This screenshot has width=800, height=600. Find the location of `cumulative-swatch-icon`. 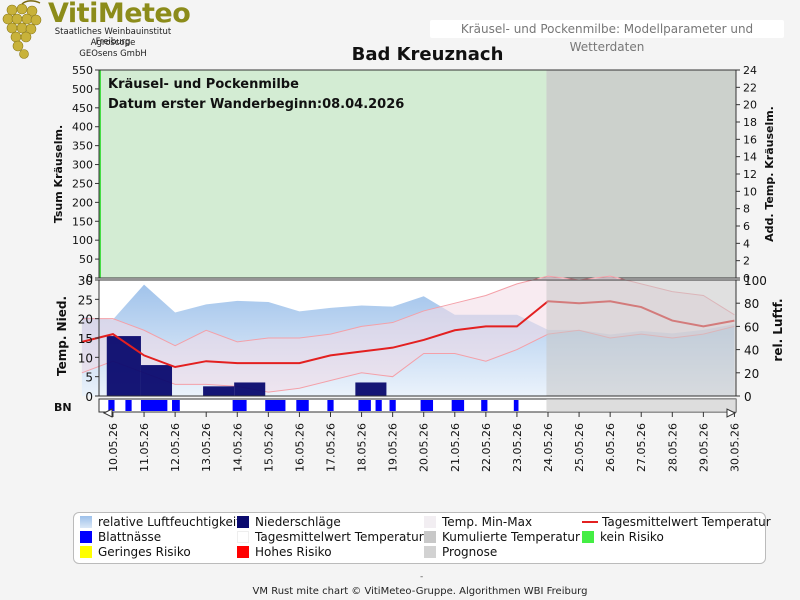

cumulative-swatch-icon is located at coordinates (430, 537).